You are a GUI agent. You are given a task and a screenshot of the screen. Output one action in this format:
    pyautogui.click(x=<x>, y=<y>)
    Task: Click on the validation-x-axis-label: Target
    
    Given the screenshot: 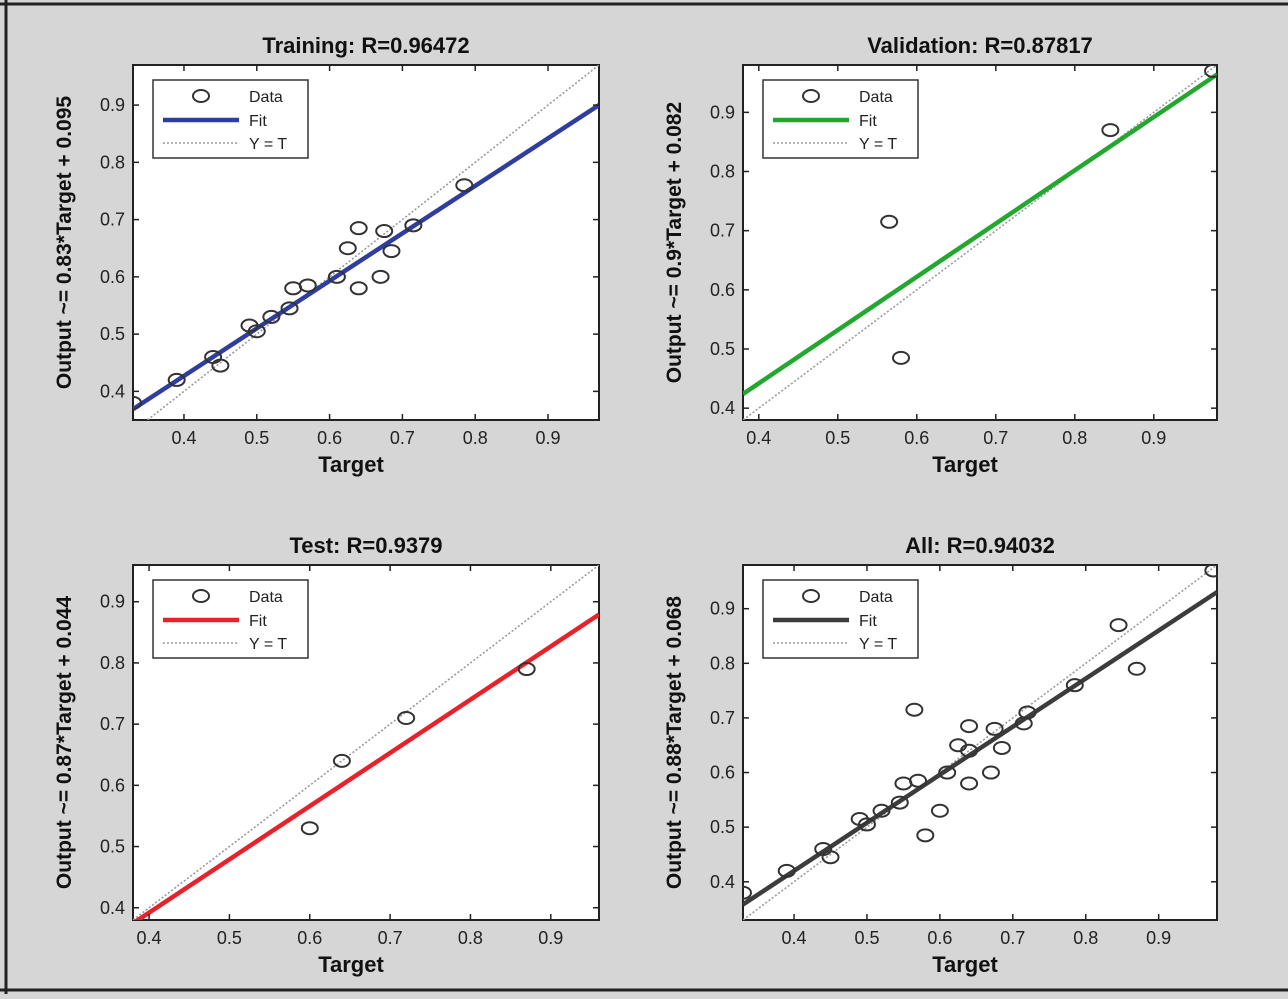 What is the action you would take?
    pyautogui.click(x=965, y=464)
    